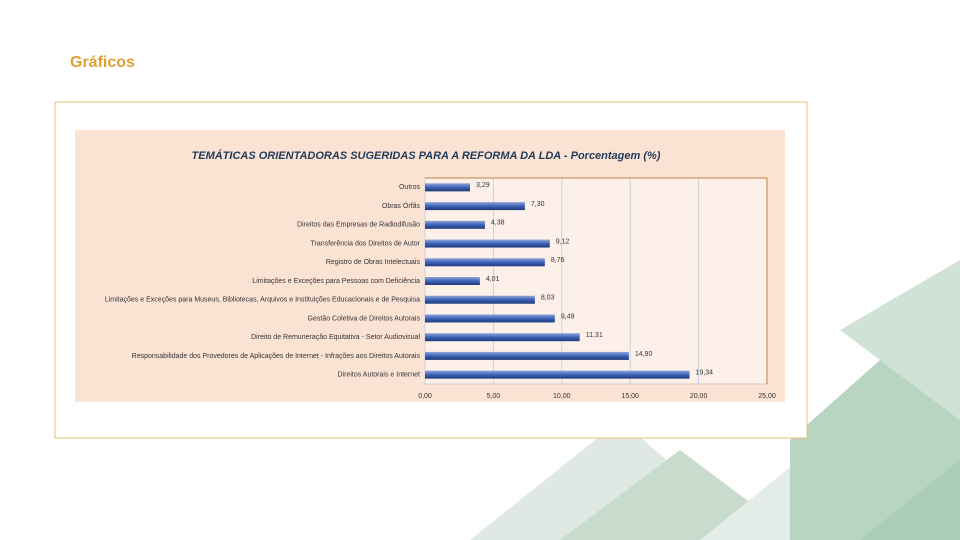 This screenshot has width=960, height=540. I want to click on slide-title: Gráficos, so click(102, 62).